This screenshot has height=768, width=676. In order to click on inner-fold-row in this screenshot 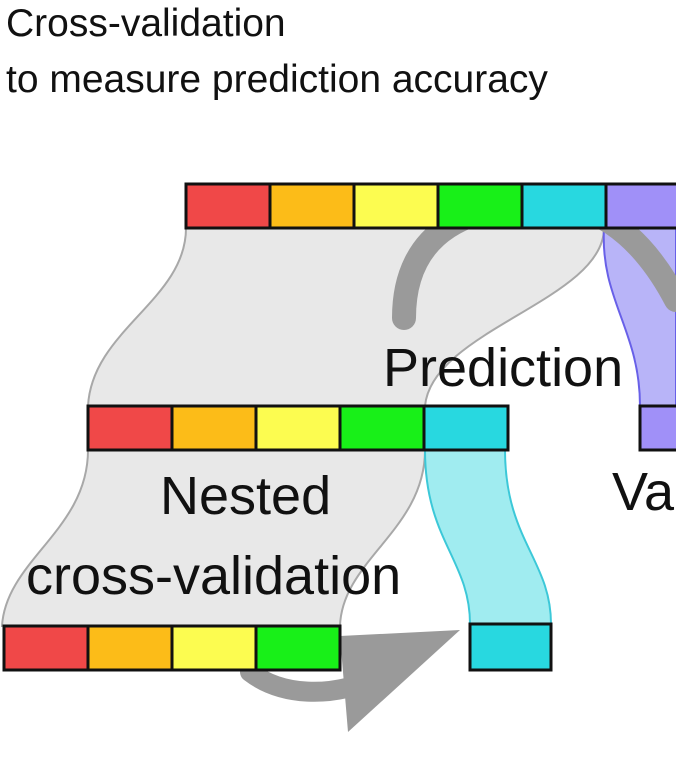, I will do `click(172, 648)`.